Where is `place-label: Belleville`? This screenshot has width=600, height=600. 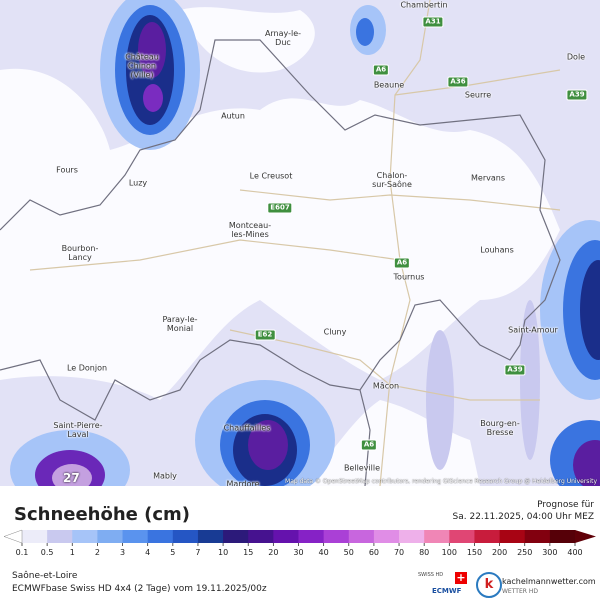 place-label: Belleville is located at coordinates (362, 468).